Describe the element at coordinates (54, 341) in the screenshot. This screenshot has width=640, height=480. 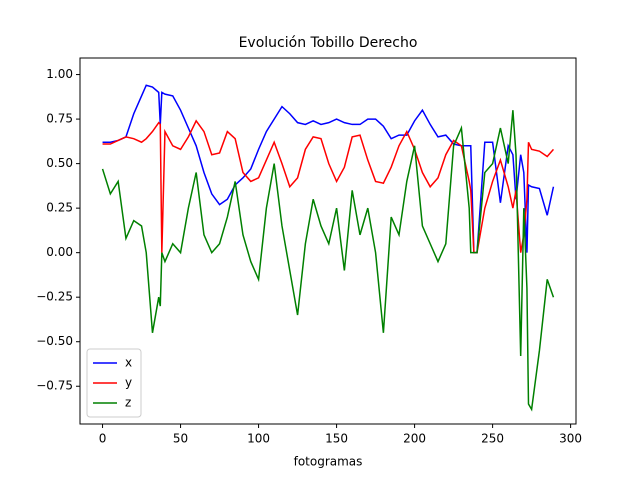
I see `y-tick-label: −0.50` at that location.